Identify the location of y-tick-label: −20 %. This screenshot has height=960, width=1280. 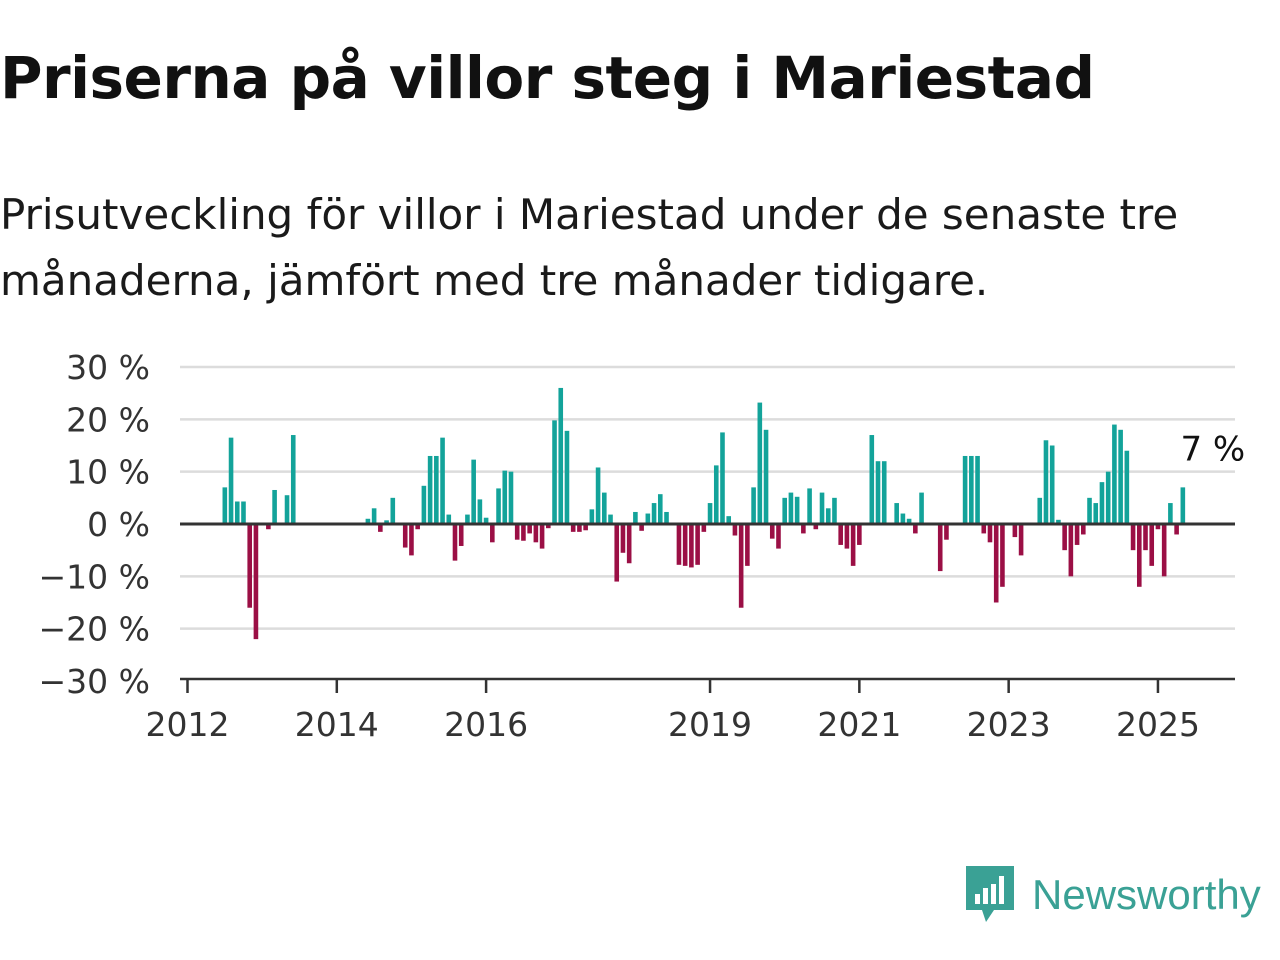
(95, 629).